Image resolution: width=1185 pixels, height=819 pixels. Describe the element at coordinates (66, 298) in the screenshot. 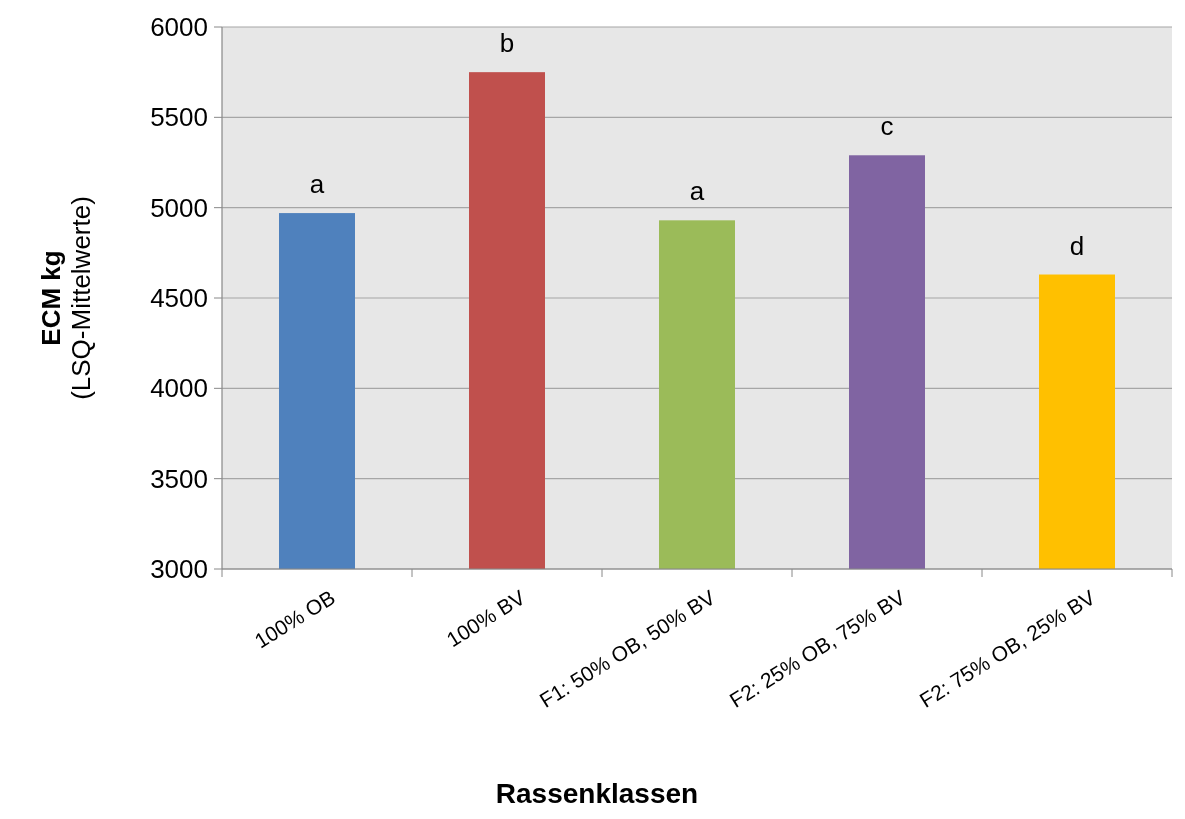

I see `y-axis-title: ECM kg (LSQ-Mittelwerte)` at that location.